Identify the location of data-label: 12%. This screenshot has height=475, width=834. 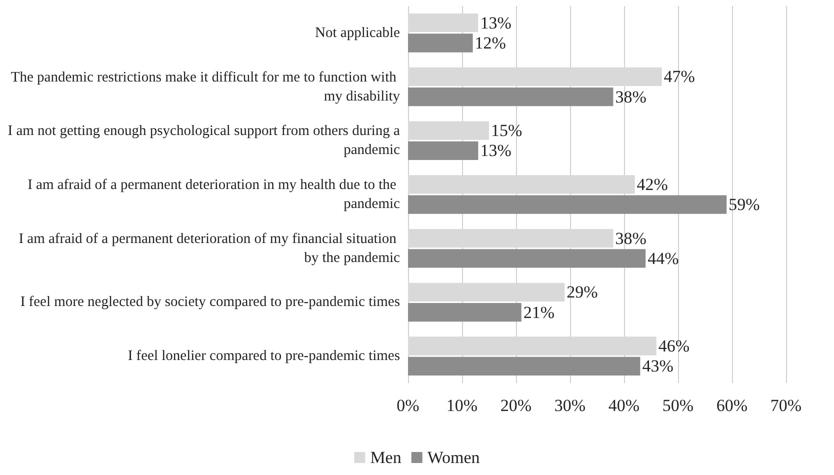
(490, 42).